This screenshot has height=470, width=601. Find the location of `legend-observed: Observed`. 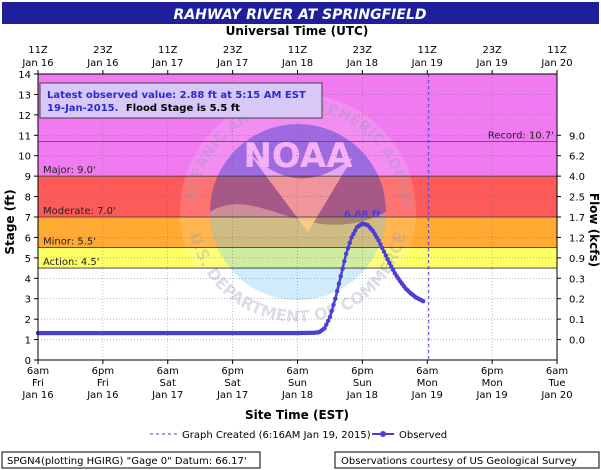

legend-observed: Observed is located at coordinates (423, 435).